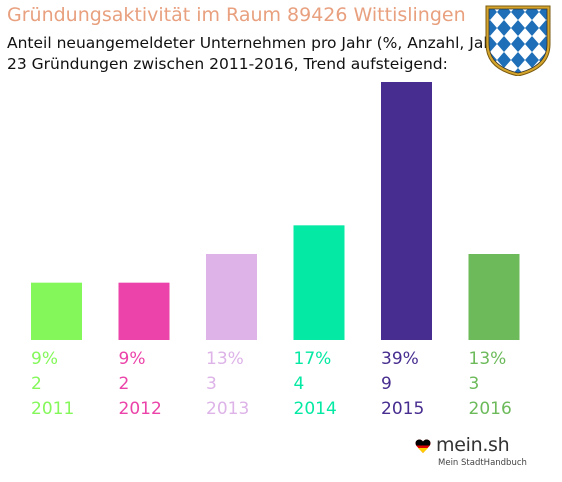 This screenshot has width=562, height=482. Describe the element at coordinates (231, 297) in the screenshot. I see `bar-2013` at that location.